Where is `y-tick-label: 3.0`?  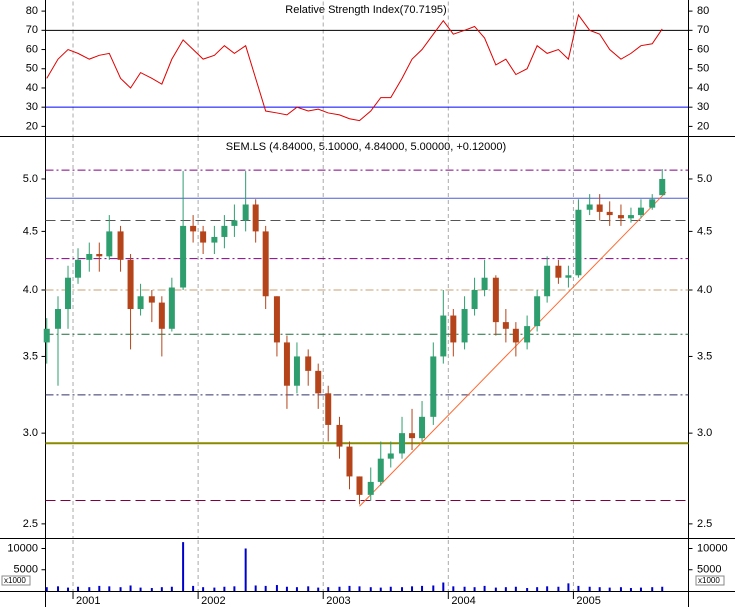
y-tick-label: 3.0 is located at coordinates (704, 433).